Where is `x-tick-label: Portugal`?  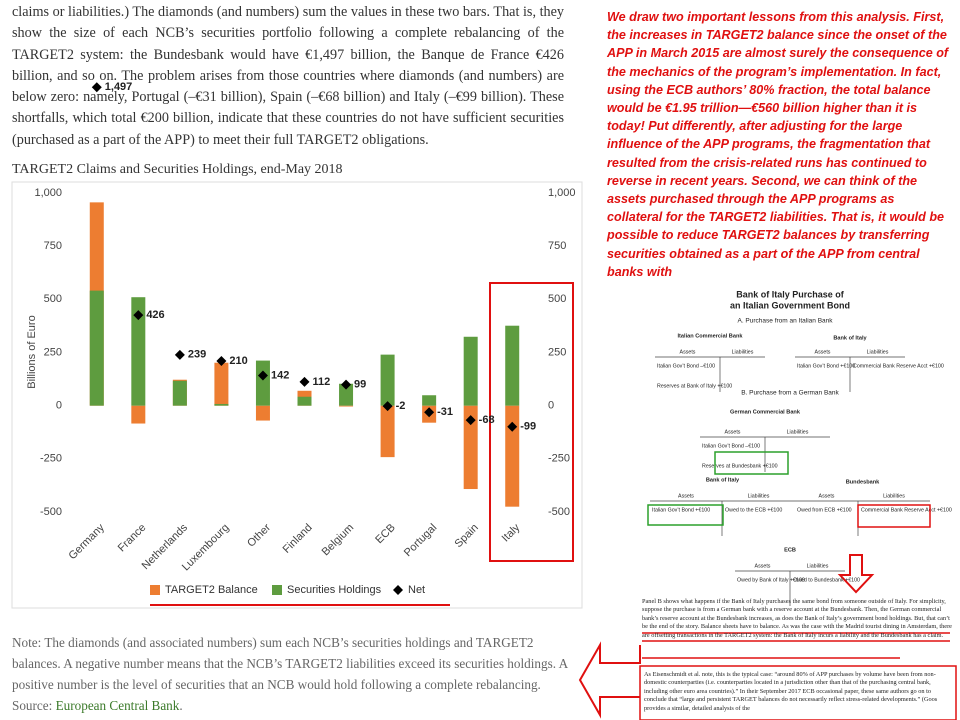 x-tick-label: Portugal is located at coordinates (420, 540).